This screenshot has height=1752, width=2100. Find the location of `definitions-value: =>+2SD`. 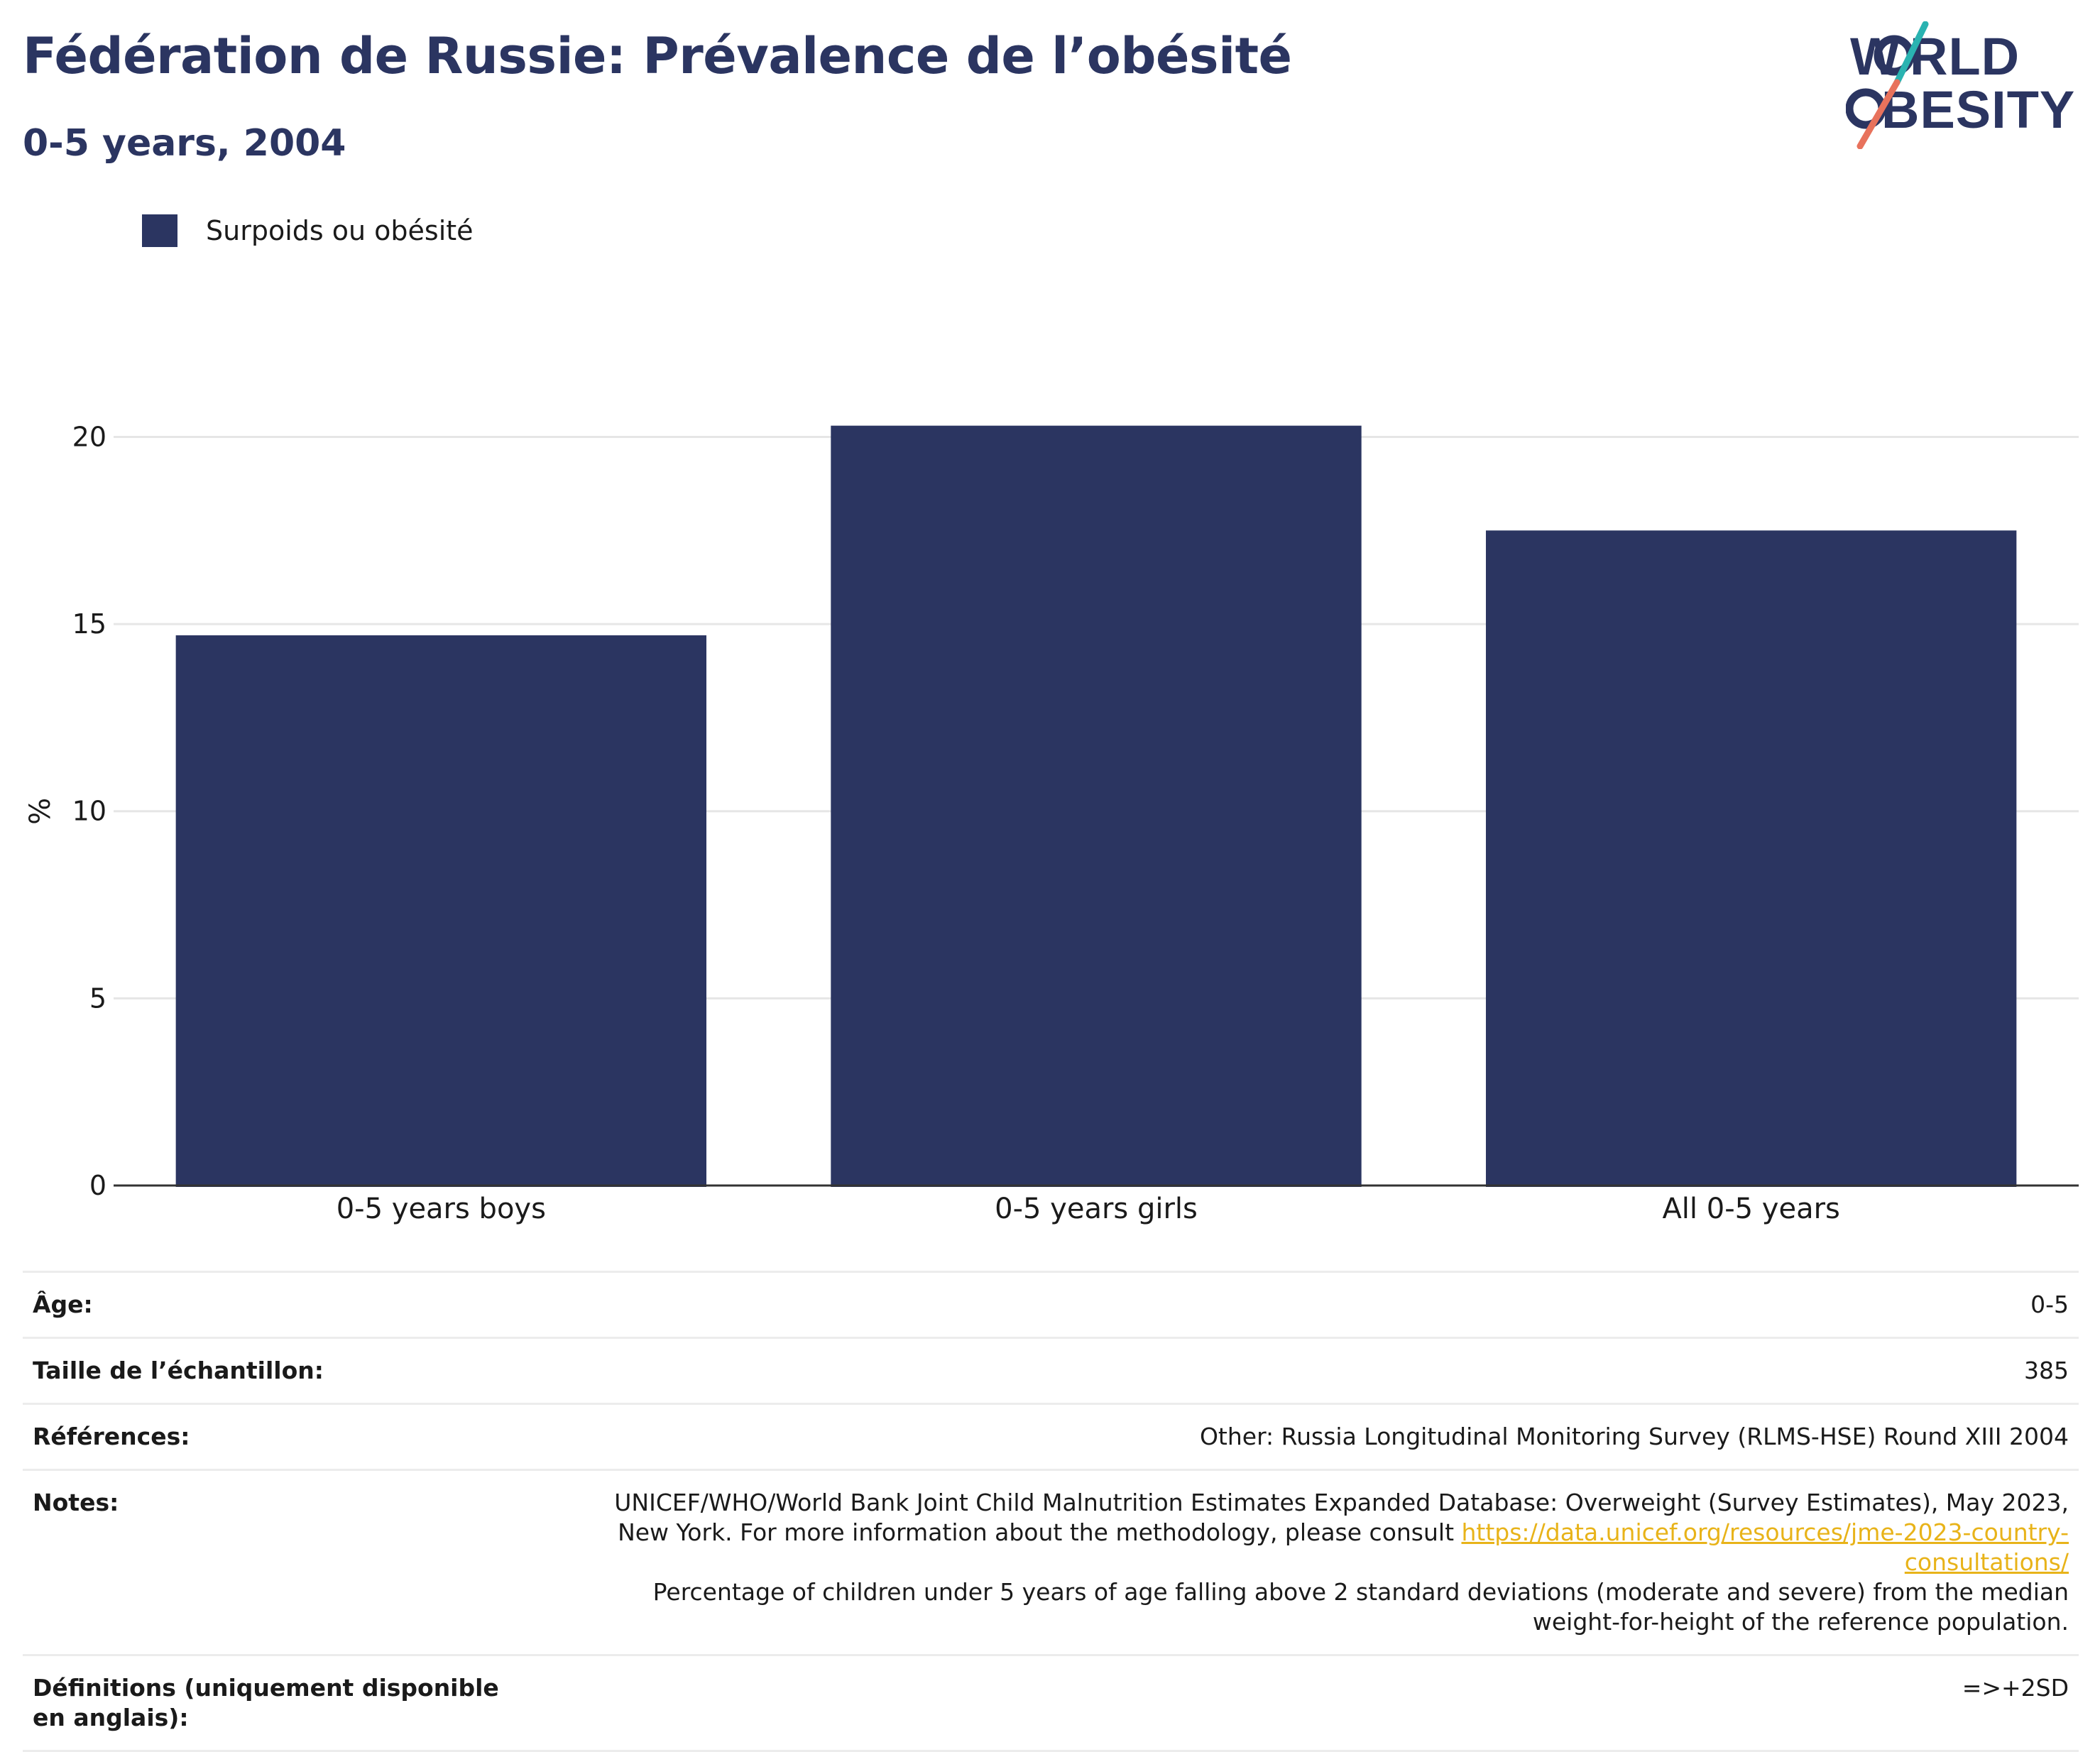

definitions-value: =>+2SD is located at coordinates (2015, 1688).